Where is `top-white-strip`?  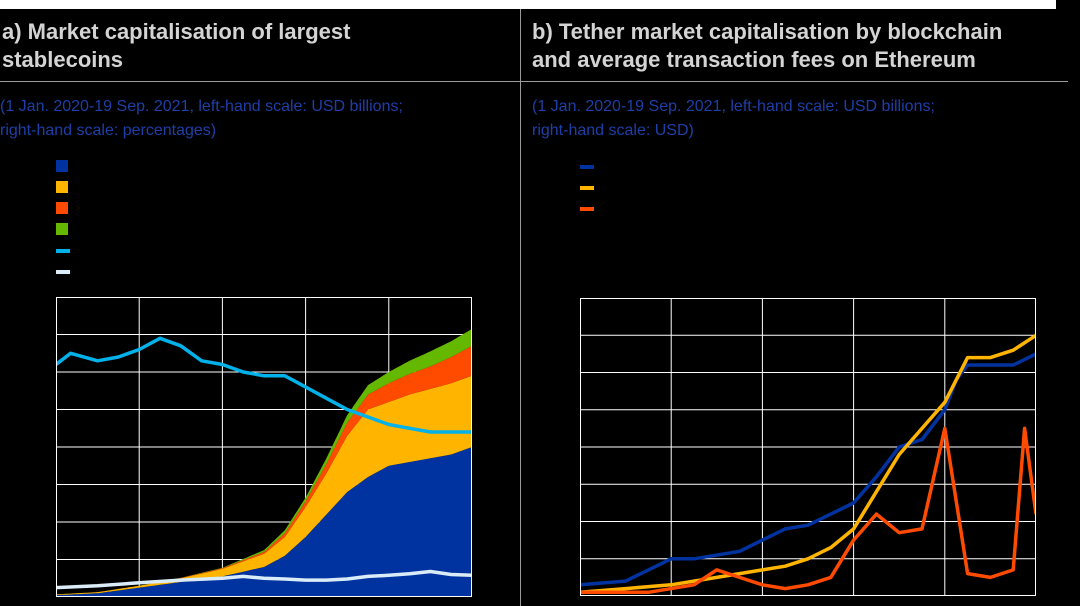
top-white-strip is located at coordinates (528, 4).